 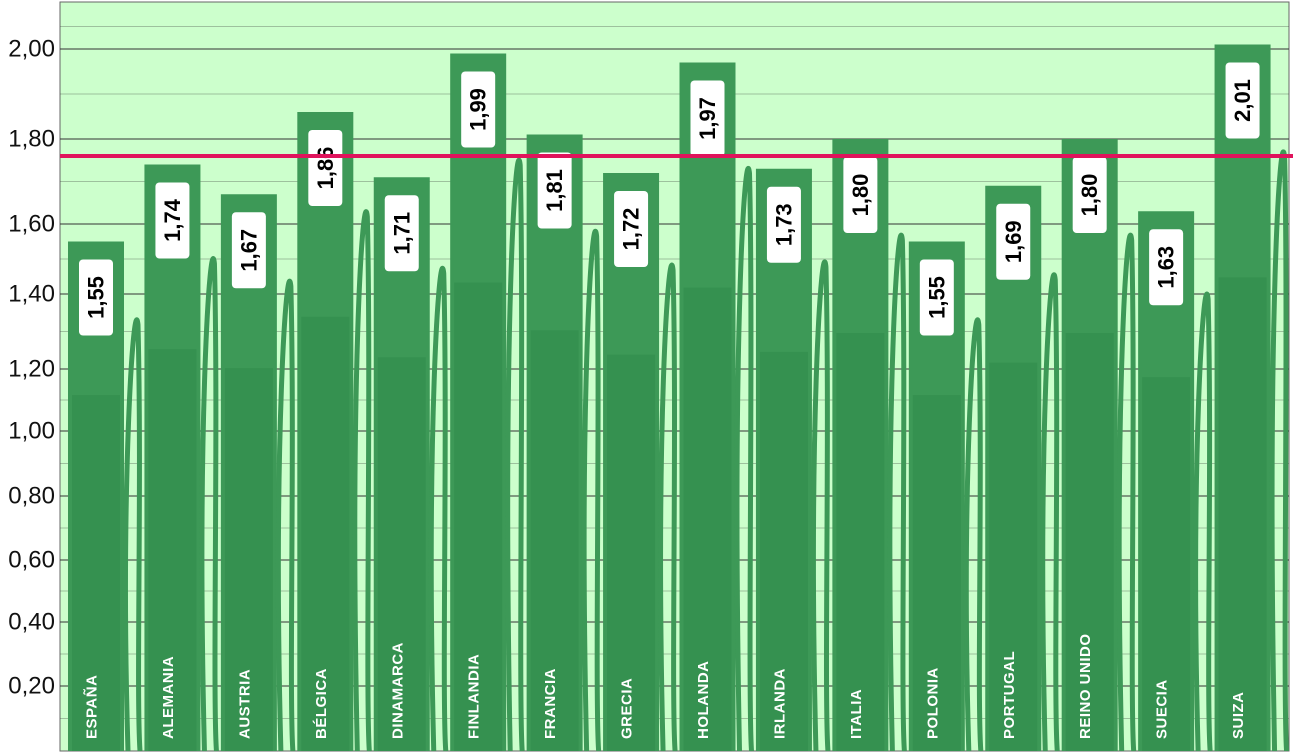 I want to click on value-label: 1,72, so click(x=631, y=229).